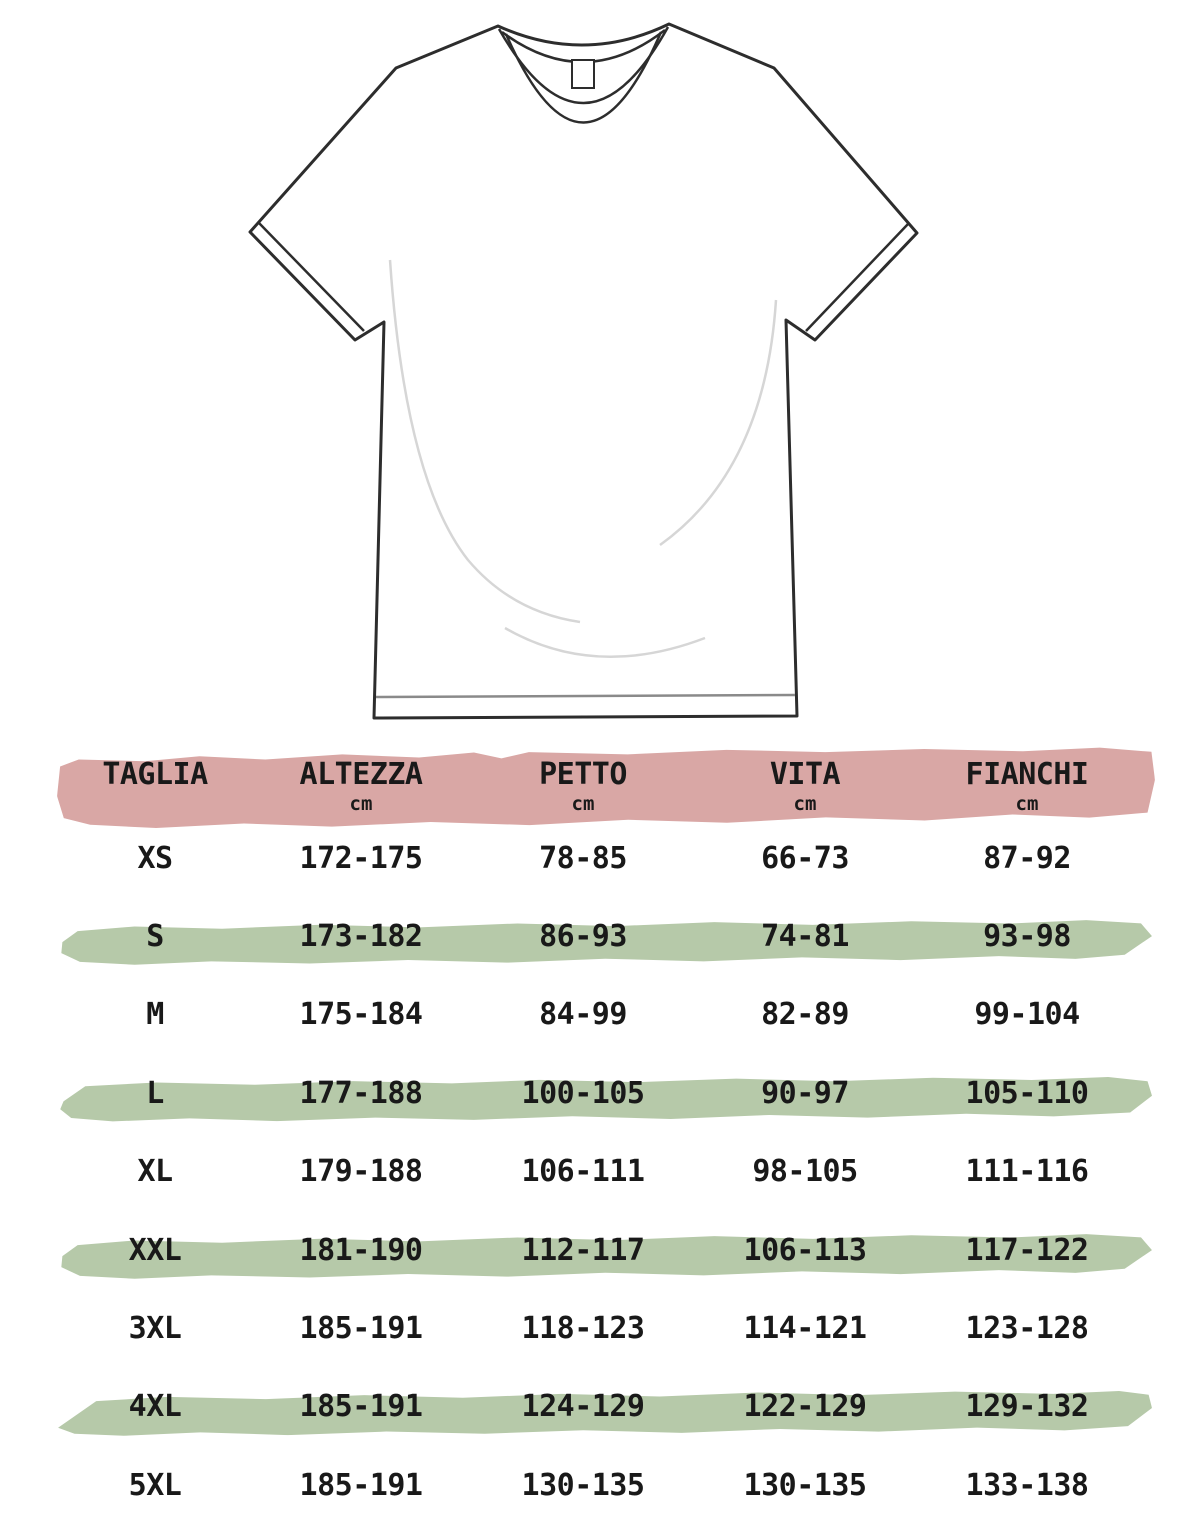 The width and height of the screenshot is (1200, 1531). I want to click on column-label: FIANCHI, so click(1027, 774).